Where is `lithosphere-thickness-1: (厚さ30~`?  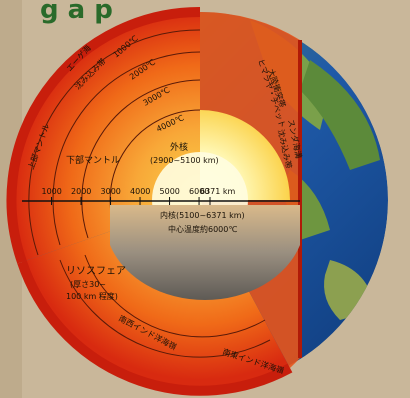 lithosphere-thickness-1: (厚さ30~ is located at coordinates (88, 284).